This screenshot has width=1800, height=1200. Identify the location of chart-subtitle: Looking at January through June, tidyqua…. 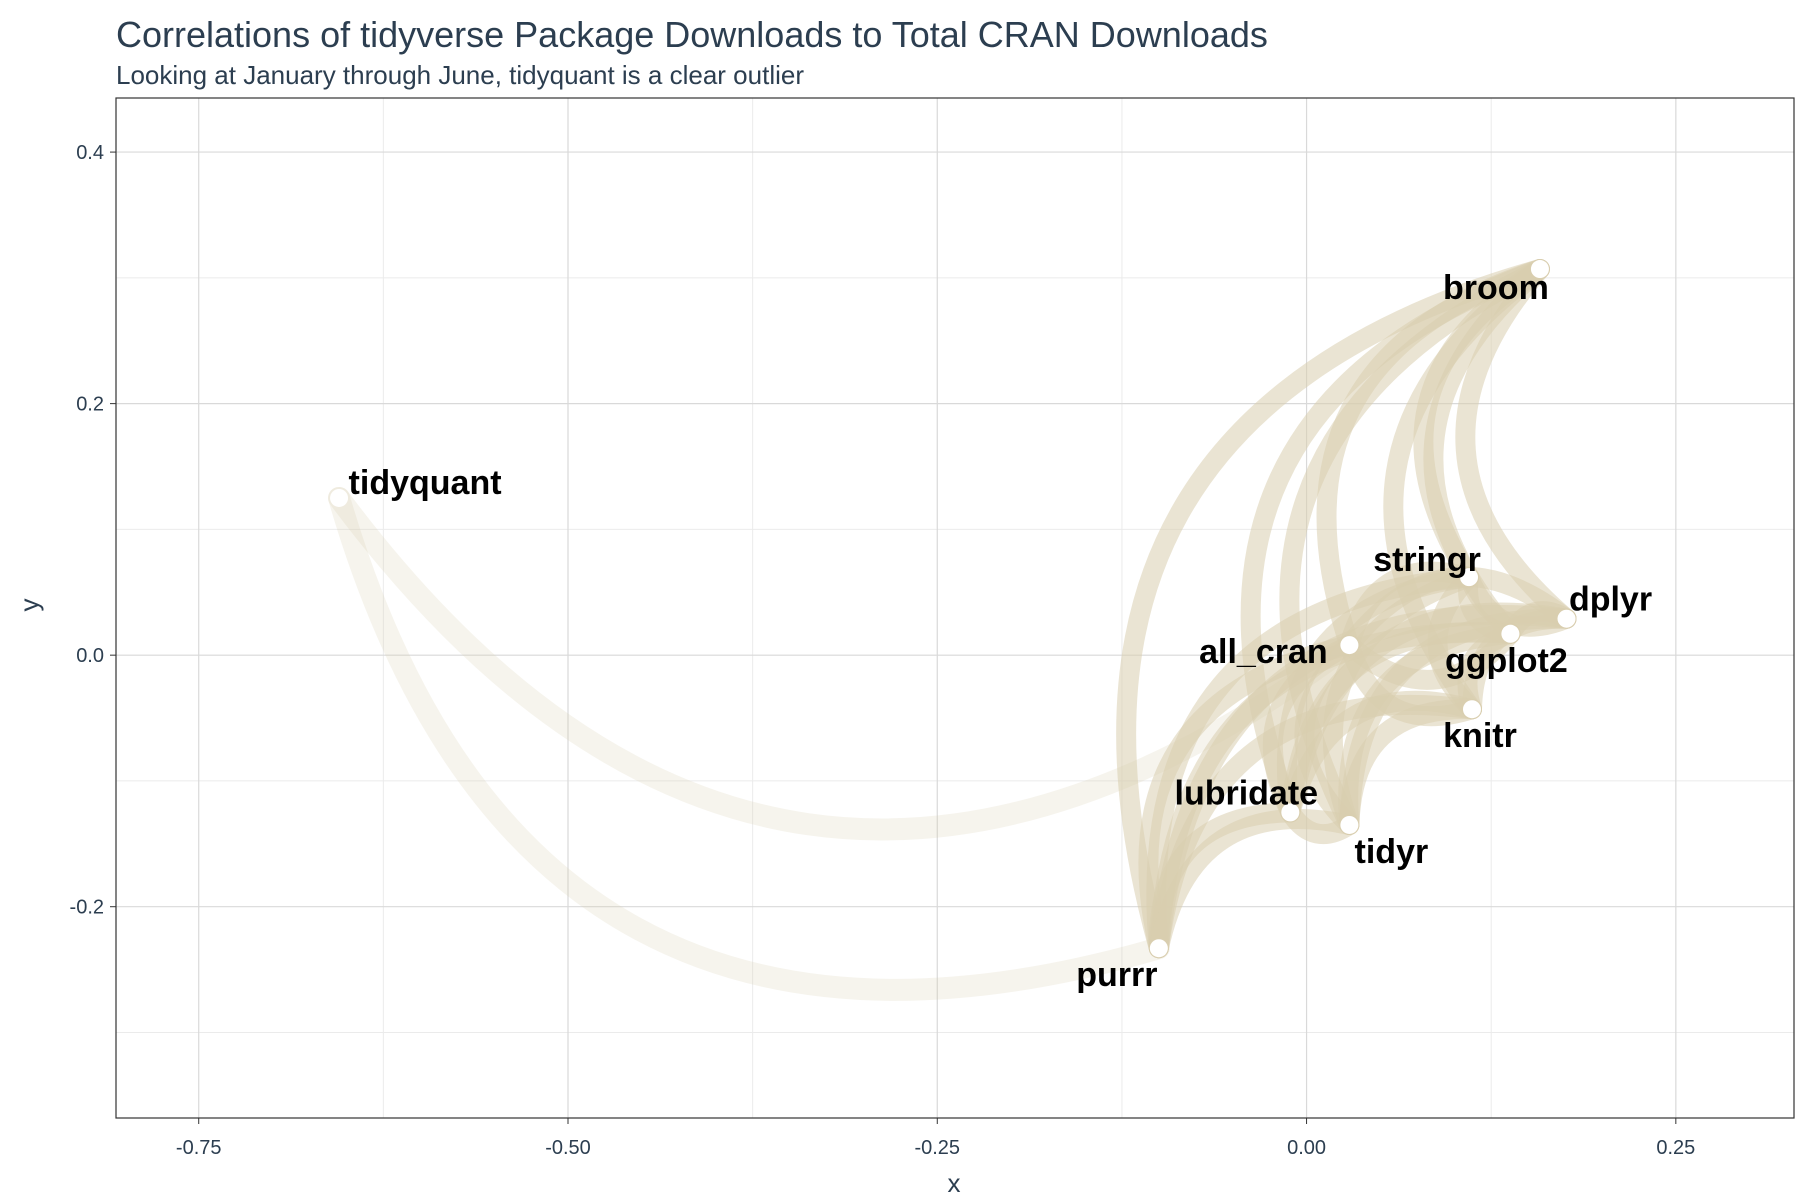
(460, 75).